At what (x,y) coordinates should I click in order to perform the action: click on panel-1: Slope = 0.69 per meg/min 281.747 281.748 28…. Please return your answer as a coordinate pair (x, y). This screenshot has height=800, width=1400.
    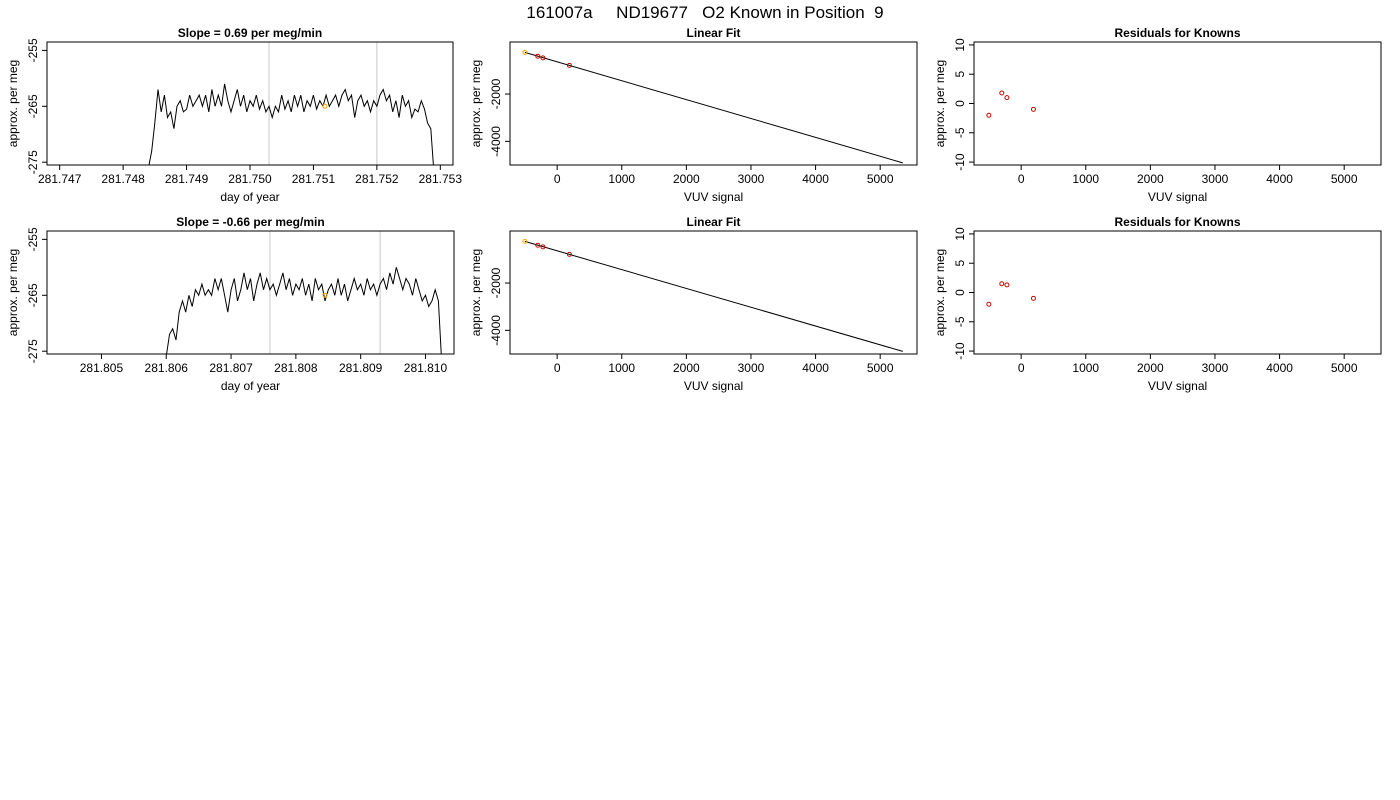
    Looking at the image, I should click on (234, 115).